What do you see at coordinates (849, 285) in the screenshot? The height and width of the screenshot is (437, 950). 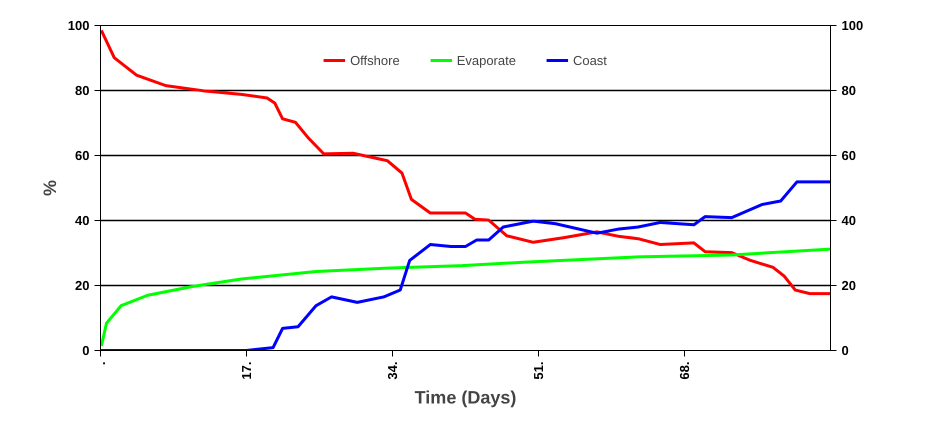 I see `y2-tick-label: 20` at bounding box center [849, 285].